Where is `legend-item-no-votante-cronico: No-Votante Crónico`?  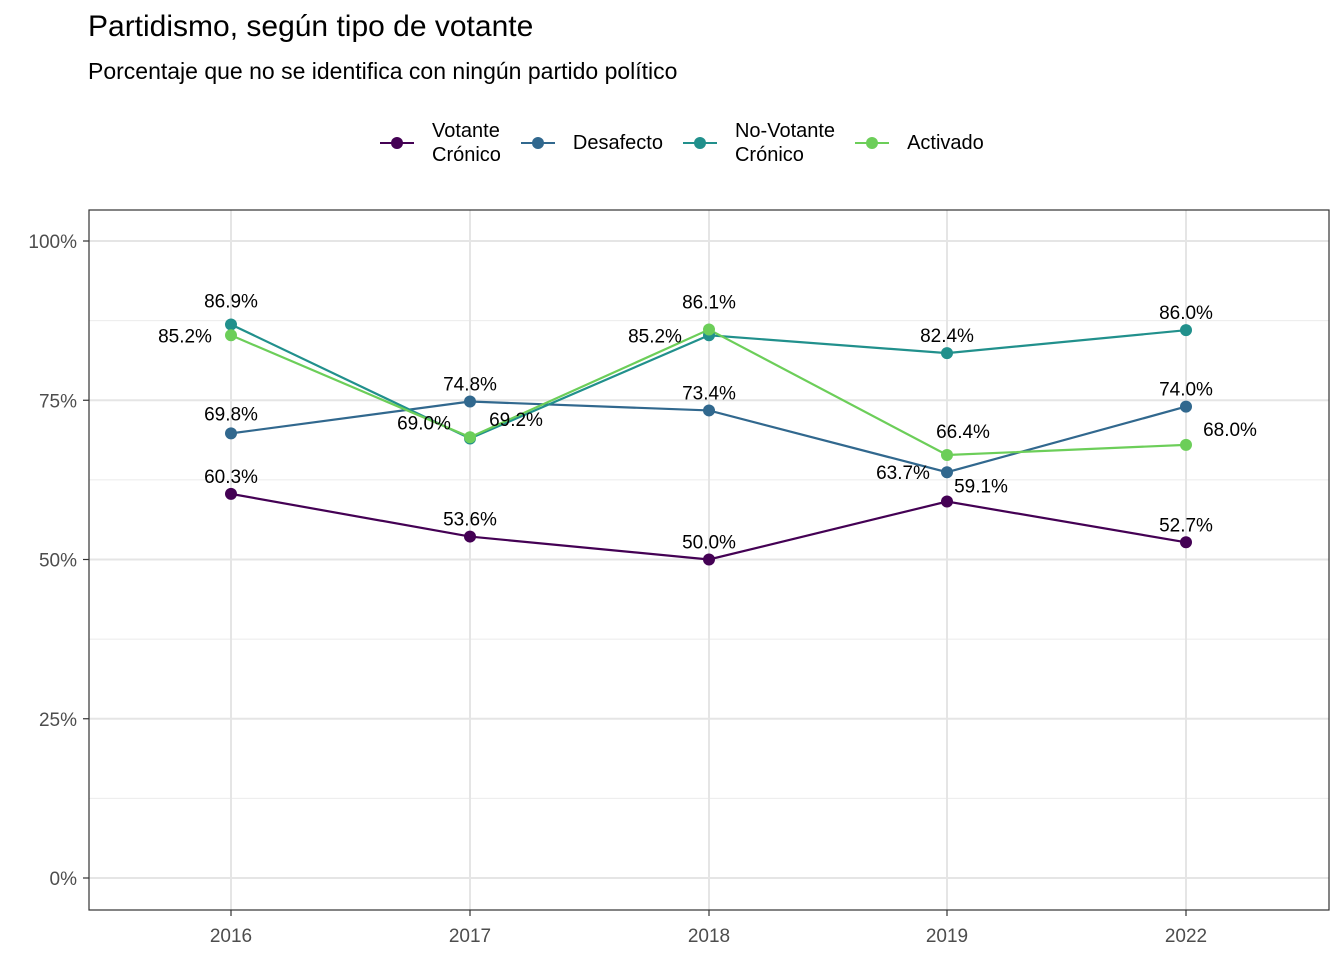
legend-item-no-votante-cronico: No-Votante Crónico is located at coordinates (758, 143).